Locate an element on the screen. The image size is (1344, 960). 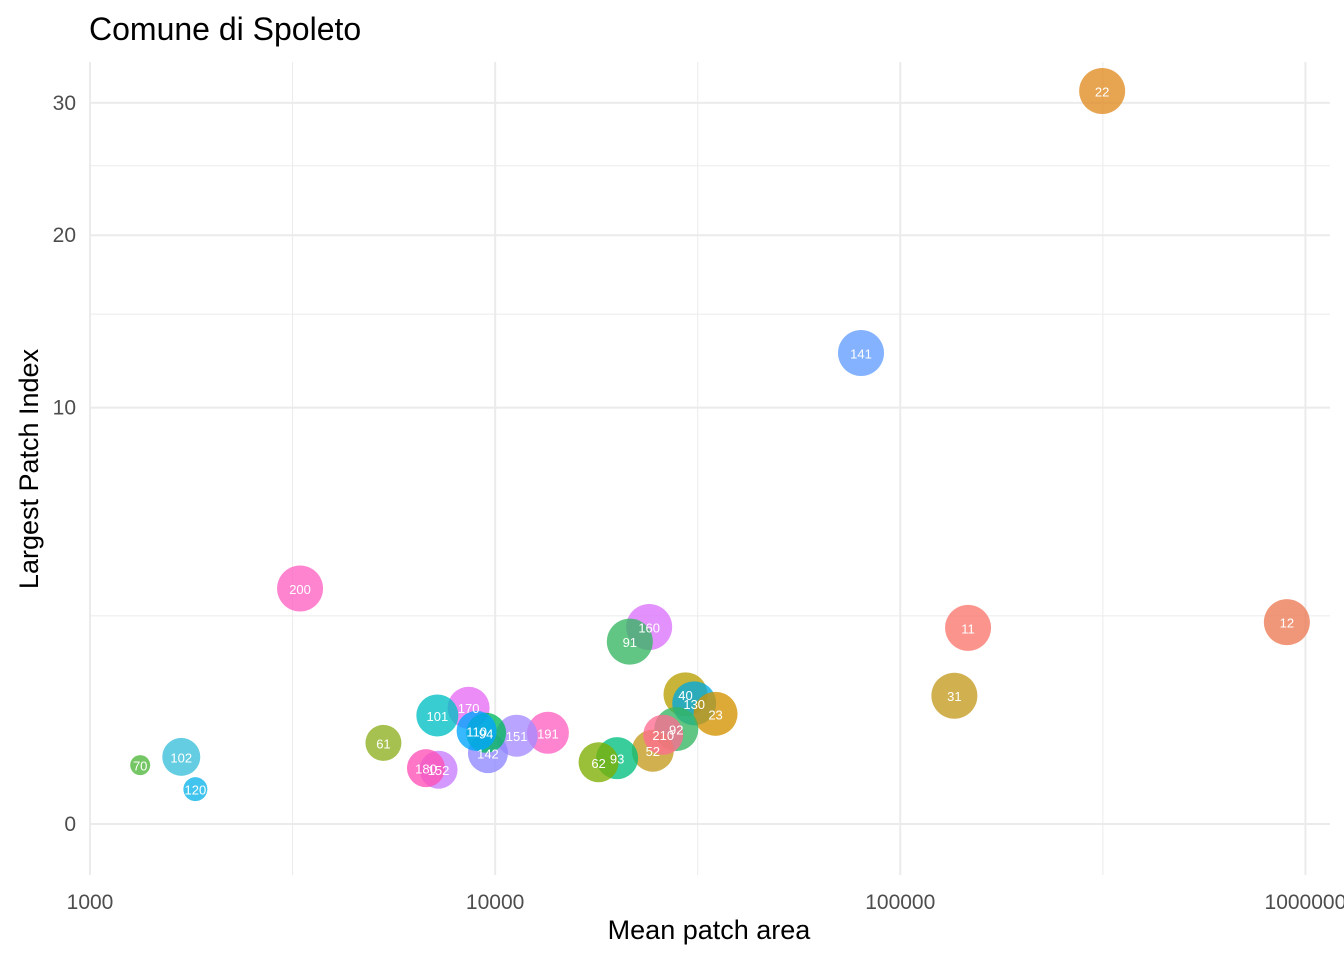
data-point-label: 91 is located at coordinates (630, 642).